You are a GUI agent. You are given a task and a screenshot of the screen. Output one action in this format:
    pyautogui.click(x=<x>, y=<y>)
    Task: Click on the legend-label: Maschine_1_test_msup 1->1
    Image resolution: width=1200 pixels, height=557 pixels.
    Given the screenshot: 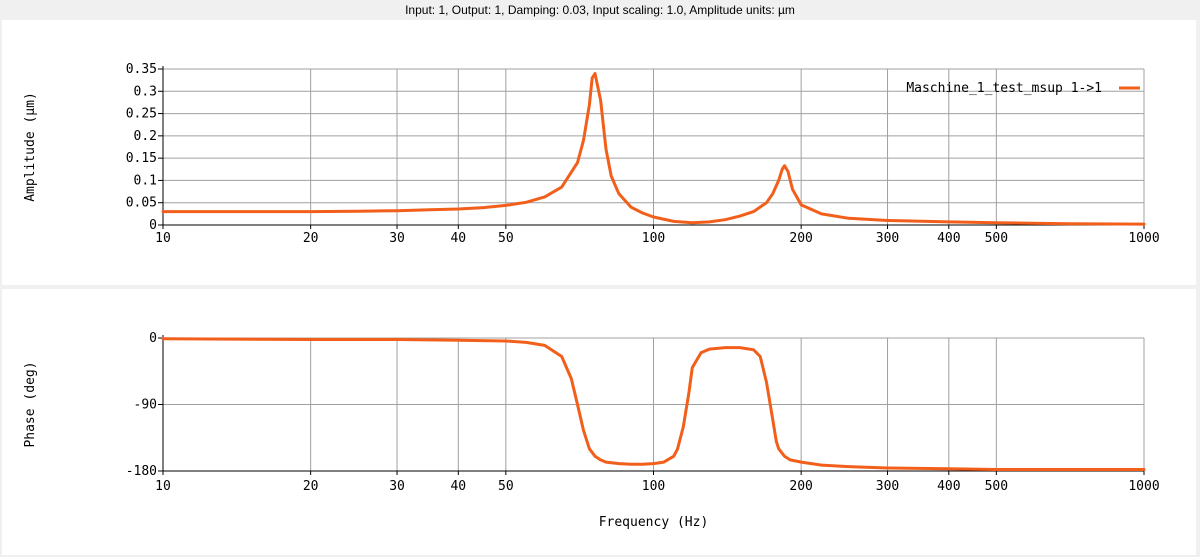 What is the action you would take?
    pyautogui.click(x=1004, y=88)
    